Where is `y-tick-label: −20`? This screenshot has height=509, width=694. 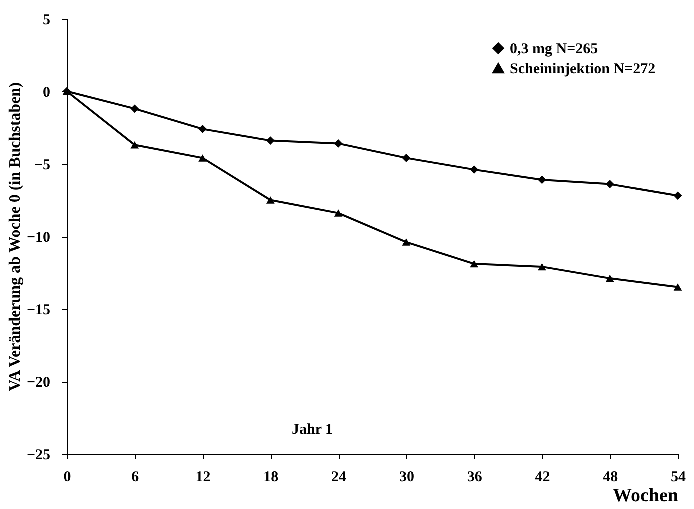 y-tick-label: −20 is located at coordinates (38, 383).